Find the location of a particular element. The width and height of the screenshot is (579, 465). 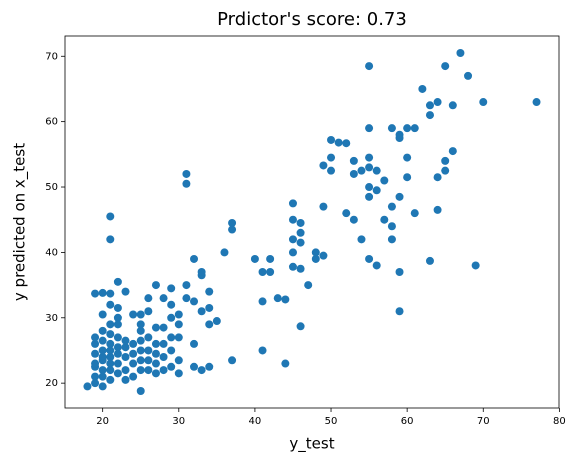

chart-title: Prdictor's score: 0.73 is located at coordinates (312, 19).